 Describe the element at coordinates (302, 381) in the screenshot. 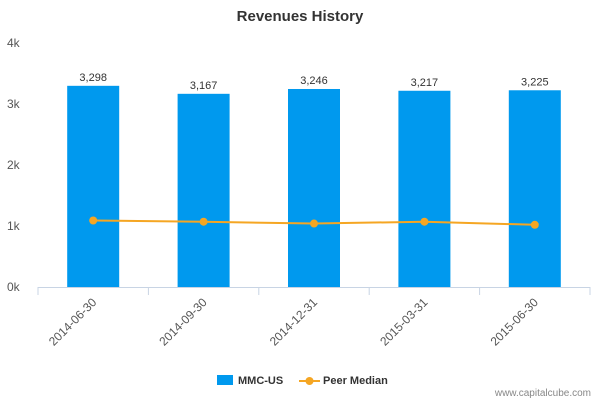

I see `legend: MMC-US Peer Median` at that location.